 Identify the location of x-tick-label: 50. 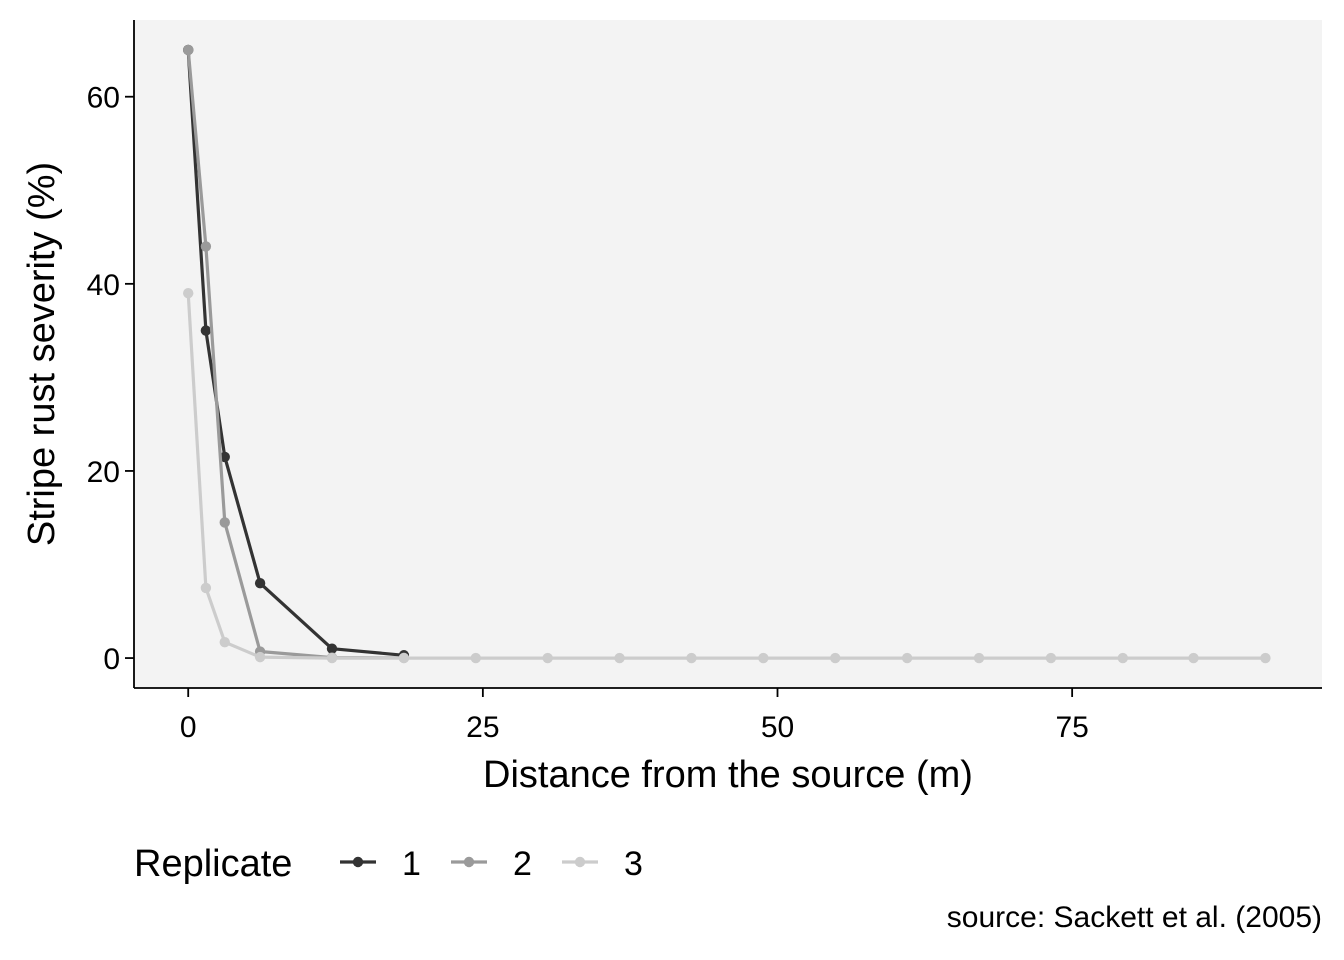
(777, 727).